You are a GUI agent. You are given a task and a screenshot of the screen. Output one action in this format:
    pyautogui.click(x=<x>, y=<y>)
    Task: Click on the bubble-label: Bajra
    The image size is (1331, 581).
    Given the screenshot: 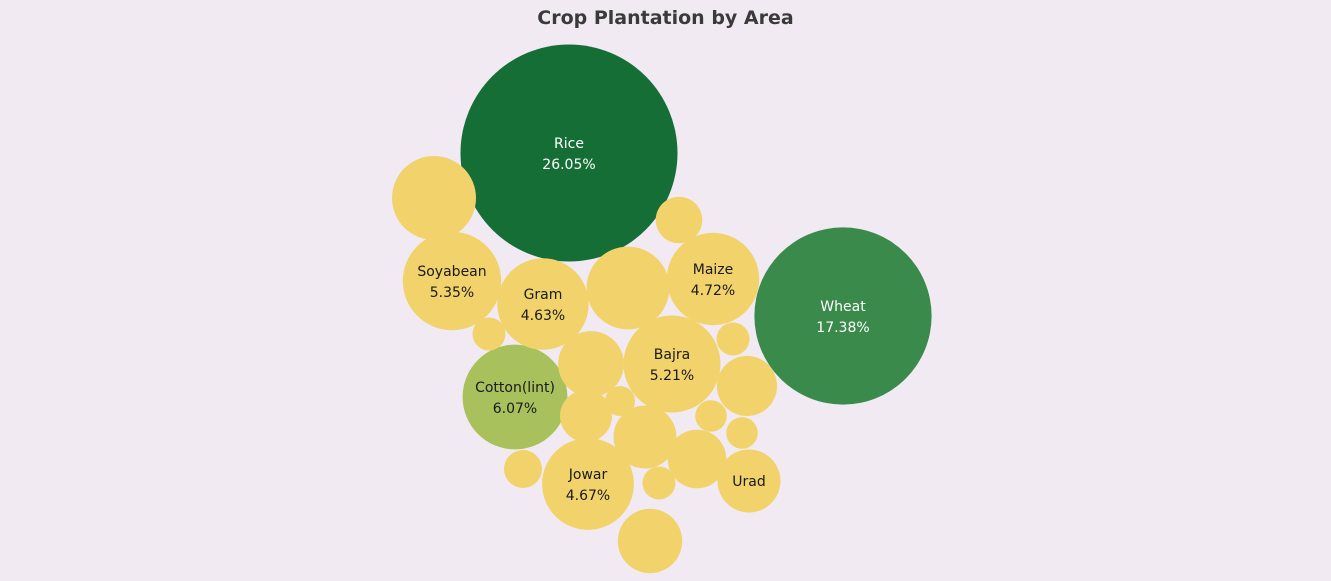 What is the action you would take?
    pyautogui.click(x=672, y=355)
    